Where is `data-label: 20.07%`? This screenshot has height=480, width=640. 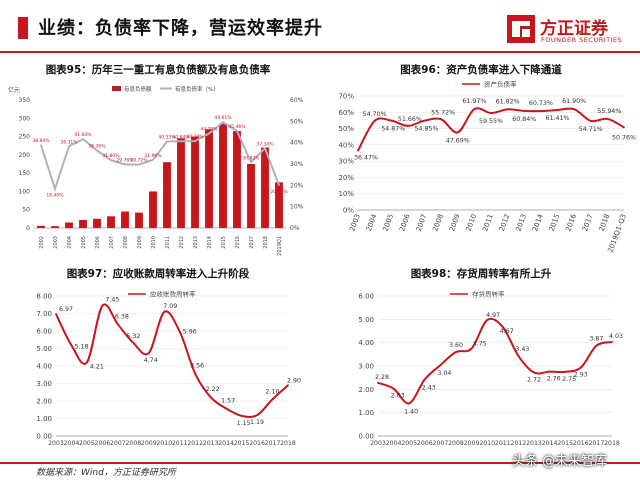 data-label: 20.07% is located at coordinates (279, 192).